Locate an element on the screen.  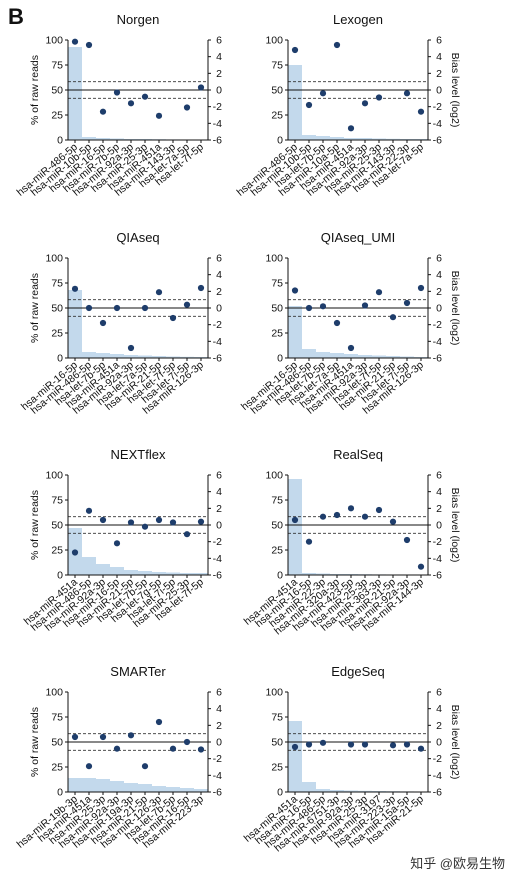
y2-axis-label: Bias level (log2) is located at coordinates (455, 525).